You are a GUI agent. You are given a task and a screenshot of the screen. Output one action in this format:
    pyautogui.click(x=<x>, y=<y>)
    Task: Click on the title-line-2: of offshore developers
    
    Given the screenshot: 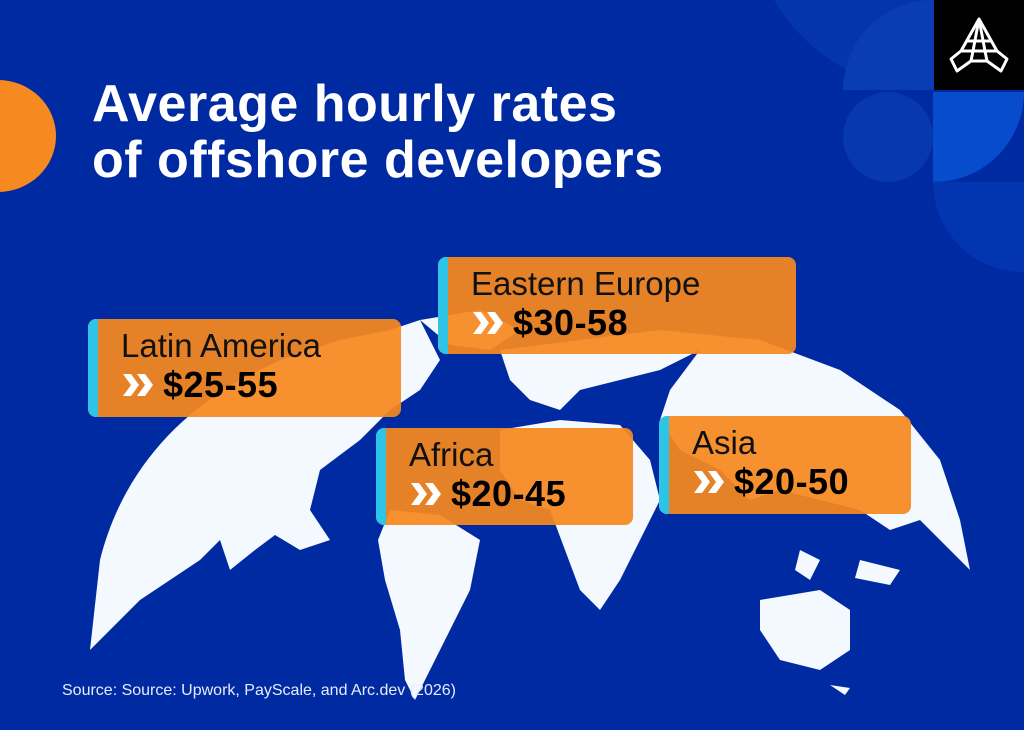 What is the action you would take?
    pyautogui.click(x=378, y=160)
    